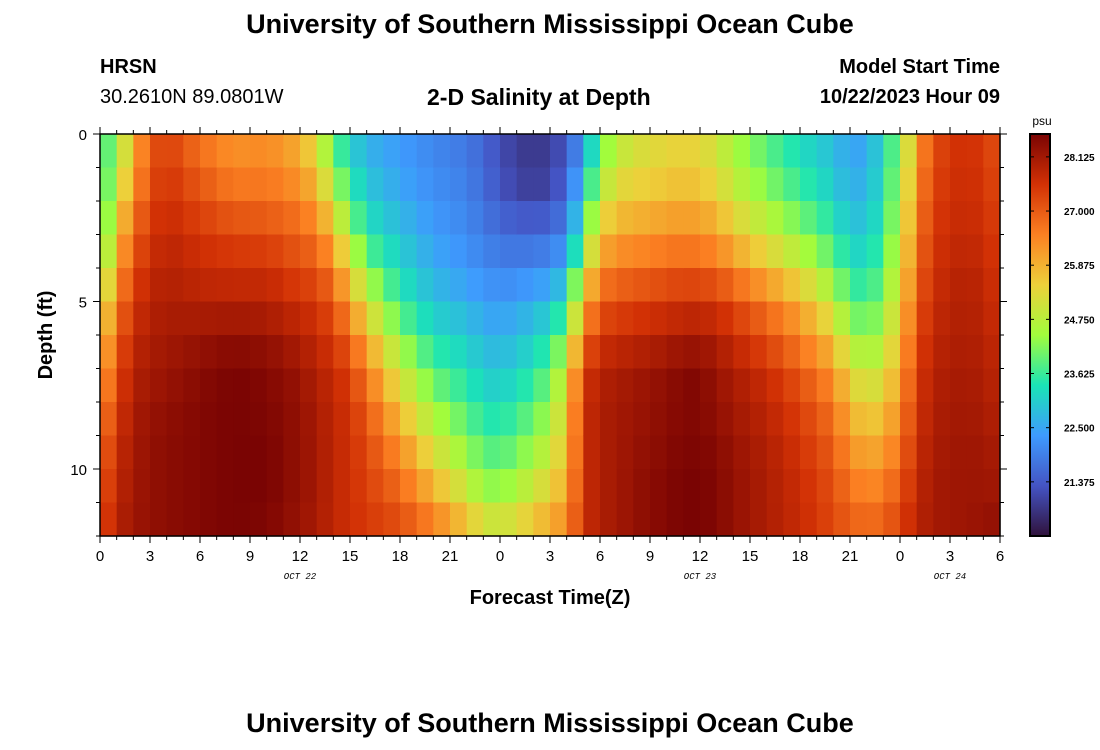 The width and height of the screenshot is (1100, 750). I want to click on colorbar-tick-label: 28.125, so click(1079, 158).